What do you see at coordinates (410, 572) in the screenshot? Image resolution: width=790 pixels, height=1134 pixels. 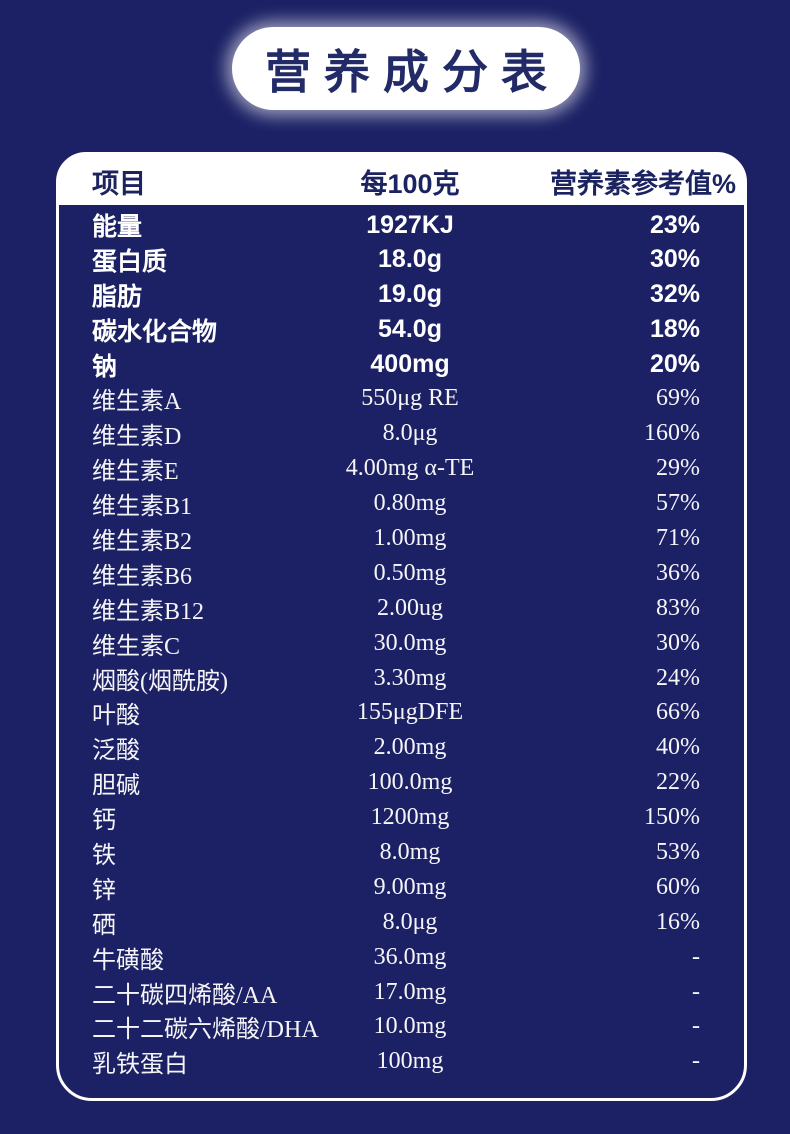 I see `nutrient-amount: 0.50mg` at bounding box center [410, 572].